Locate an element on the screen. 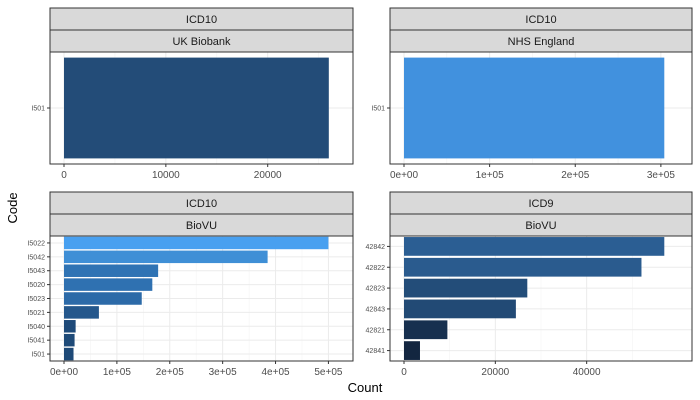  y-tick-label: I5023 is located at coordinates (36, 299).